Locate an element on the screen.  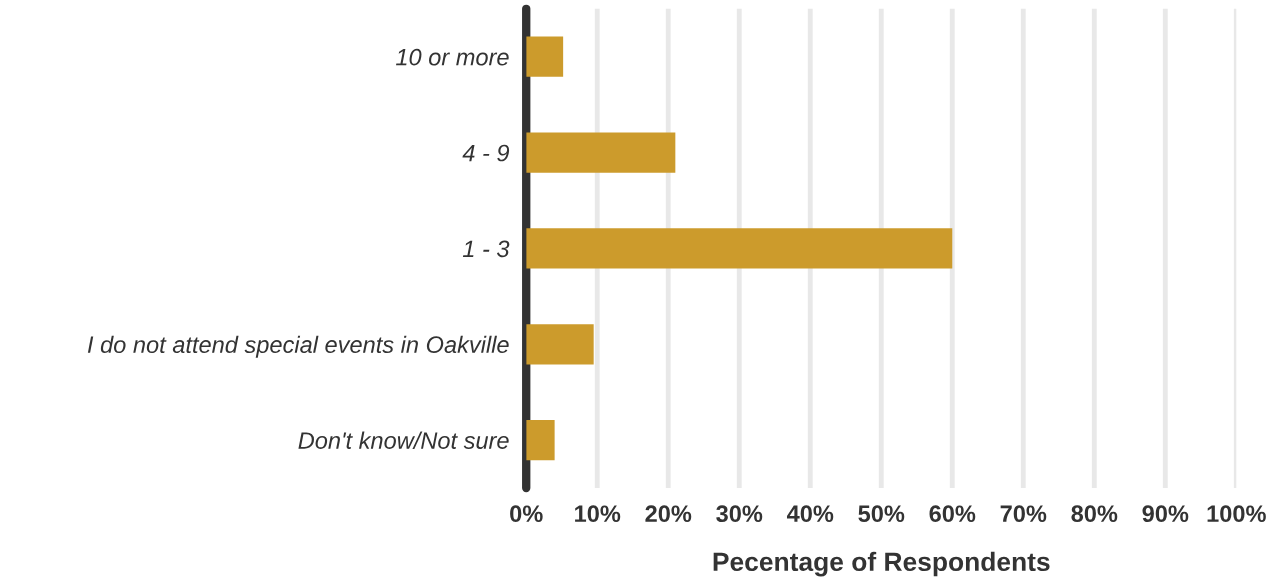
x-tick-label: 20% is located at coordinates (668, 514).